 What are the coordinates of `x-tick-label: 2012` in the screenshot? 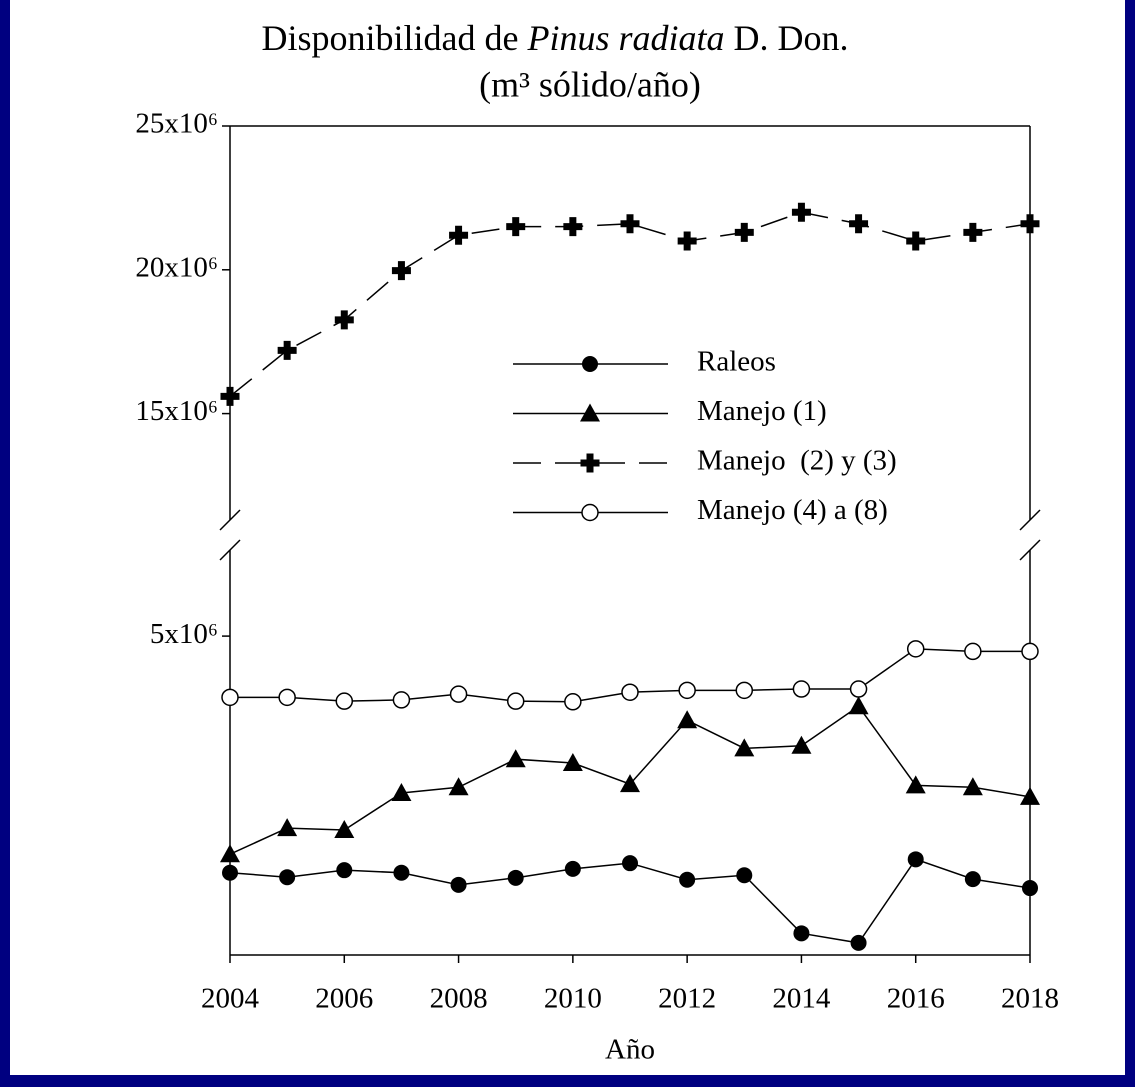 It's located at (687, 999).